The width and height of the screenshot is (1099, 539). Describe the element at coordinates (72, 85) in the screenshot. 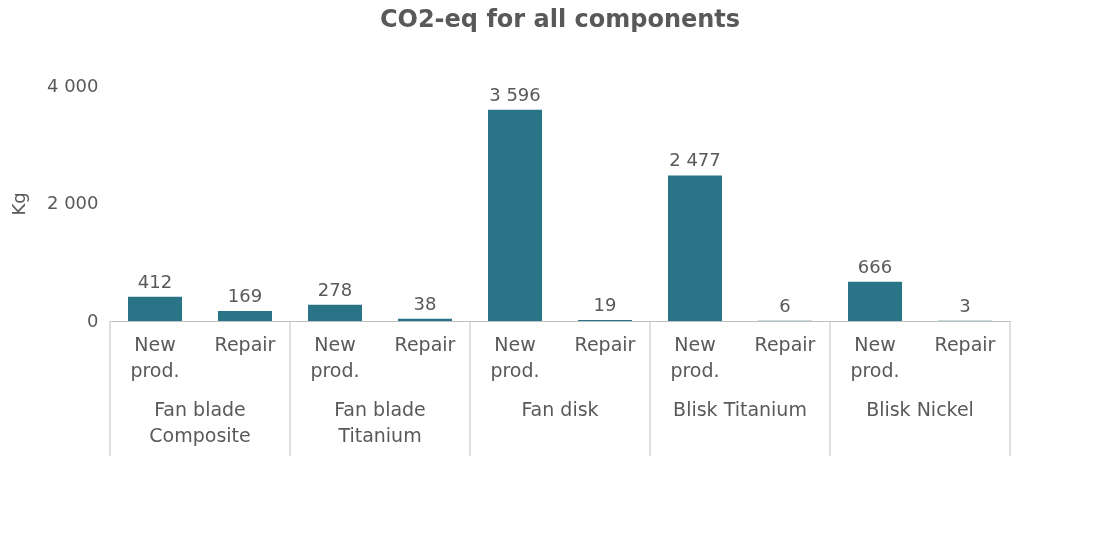

I see `y-tick-label: 4 000` at that location.